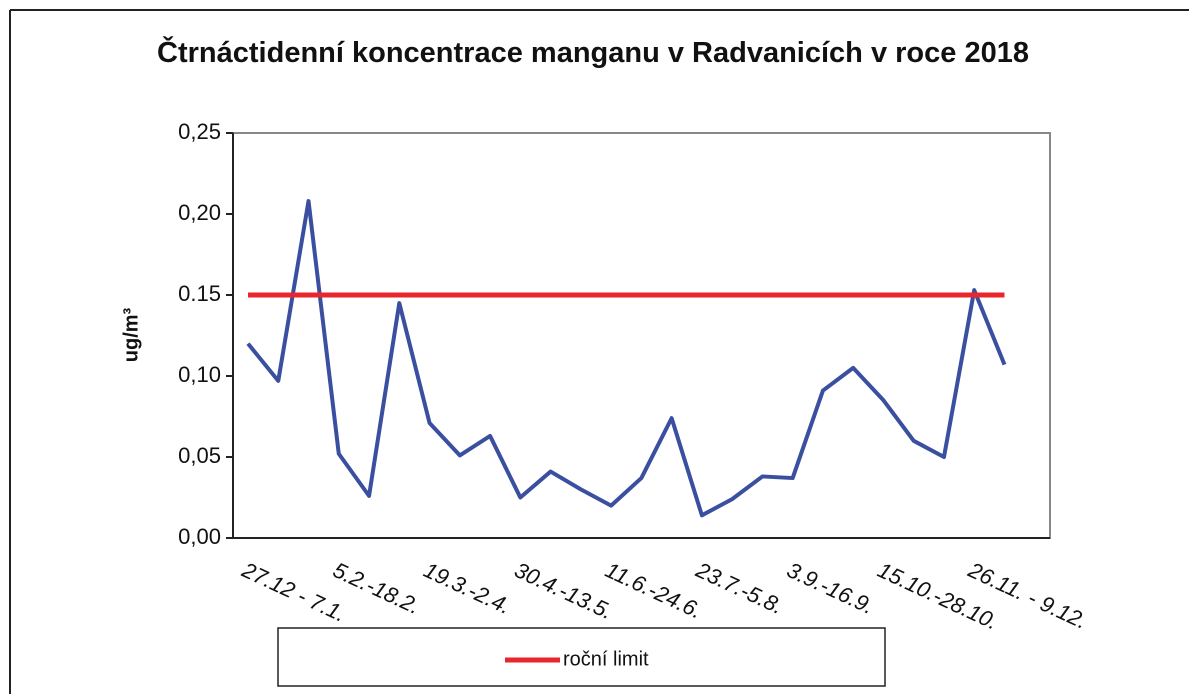 The height and width of the screenshot is (694, 1189). What do you see at coordinates (739, 588) in the screenshot?
I see `x-tick-label: 23.7.-5.8.` at bounding box center [739, 588].